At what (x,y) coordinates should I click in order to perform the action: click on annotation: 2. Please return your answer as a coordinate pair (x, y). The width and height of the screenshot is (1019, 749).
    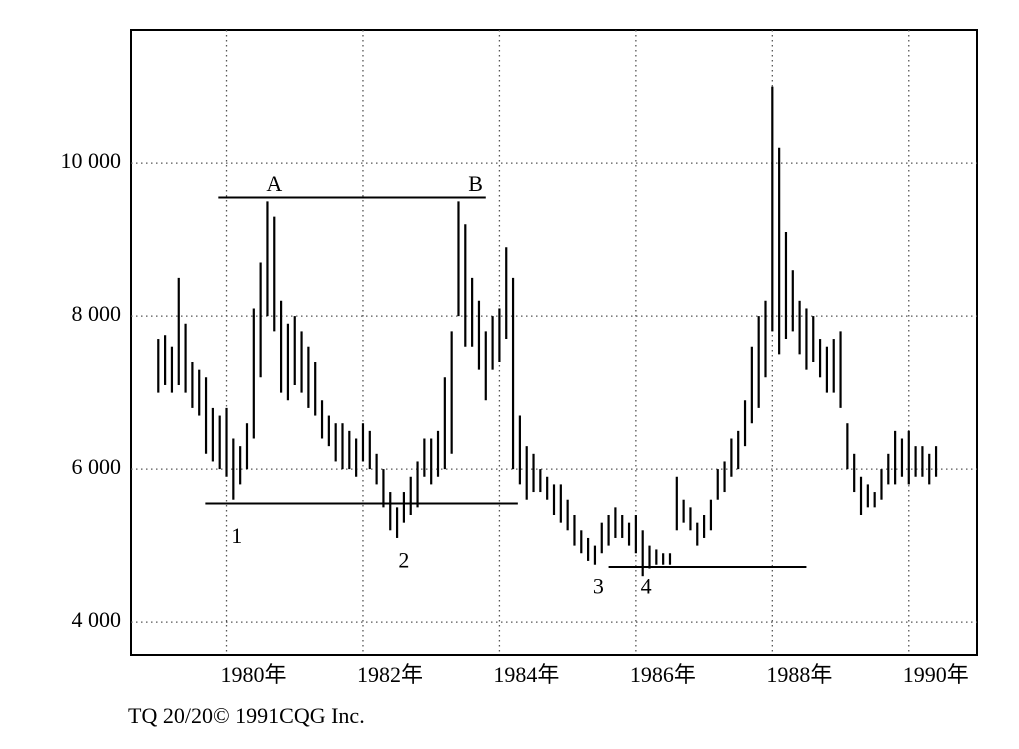
    Looking at the image, I should click on (403, 559).